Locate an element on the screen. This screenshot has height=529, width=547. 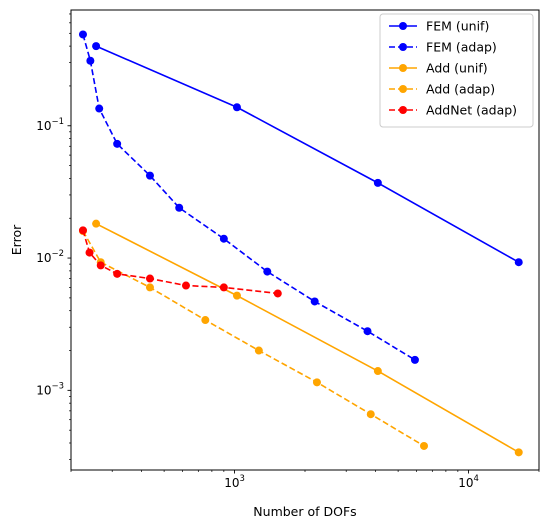
series-line is located at coordinates (180, 262).